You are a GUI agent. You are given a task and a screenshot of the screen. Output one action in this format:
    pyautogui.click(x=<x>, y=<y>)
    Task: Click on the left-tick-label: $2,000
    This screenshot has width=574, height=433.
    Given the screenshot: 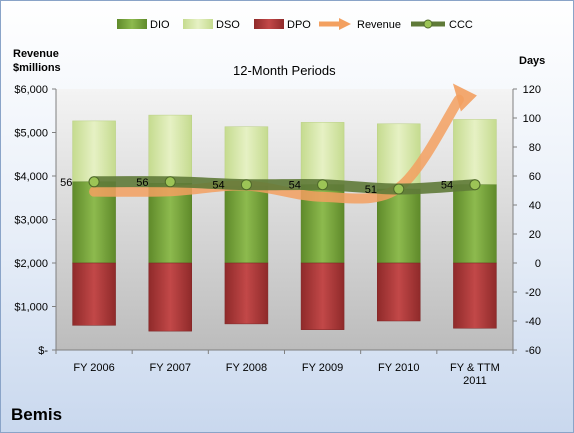 What is the action you would take?
    pyautogui.click(x=31, y=264)
    